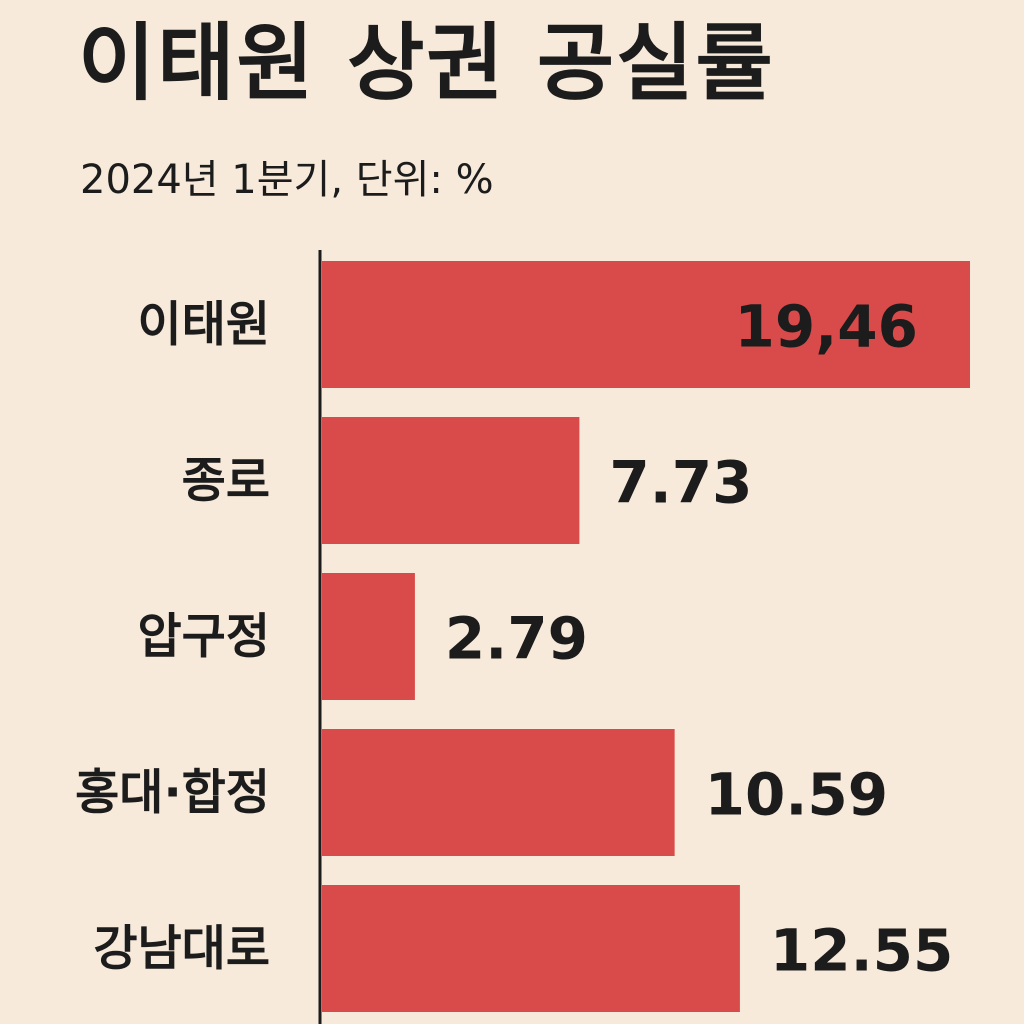 Image resolution: width=1024 pixels, height=1024 pixels. I want to click on value-label-3: 10.59, so click(796, 795).